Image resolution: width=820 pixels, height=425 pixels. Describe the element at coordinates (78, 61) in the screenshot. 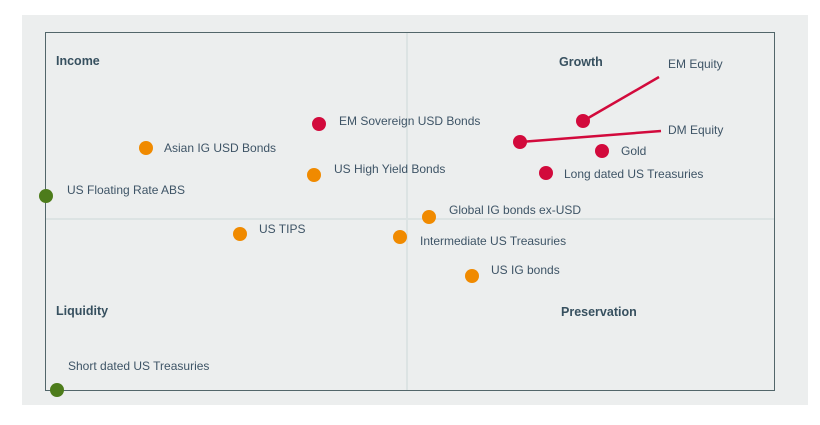

I see `quadrant-label-income: Income` at that location.